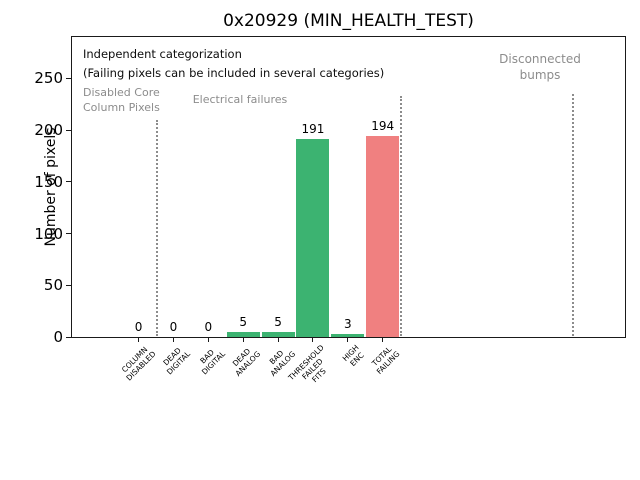 This screenshot has width=640, height=480. Describe the element at coordinates (386, 360) in the screenshot. I see `x-tick-label: TOTAL FAILING` at that location.